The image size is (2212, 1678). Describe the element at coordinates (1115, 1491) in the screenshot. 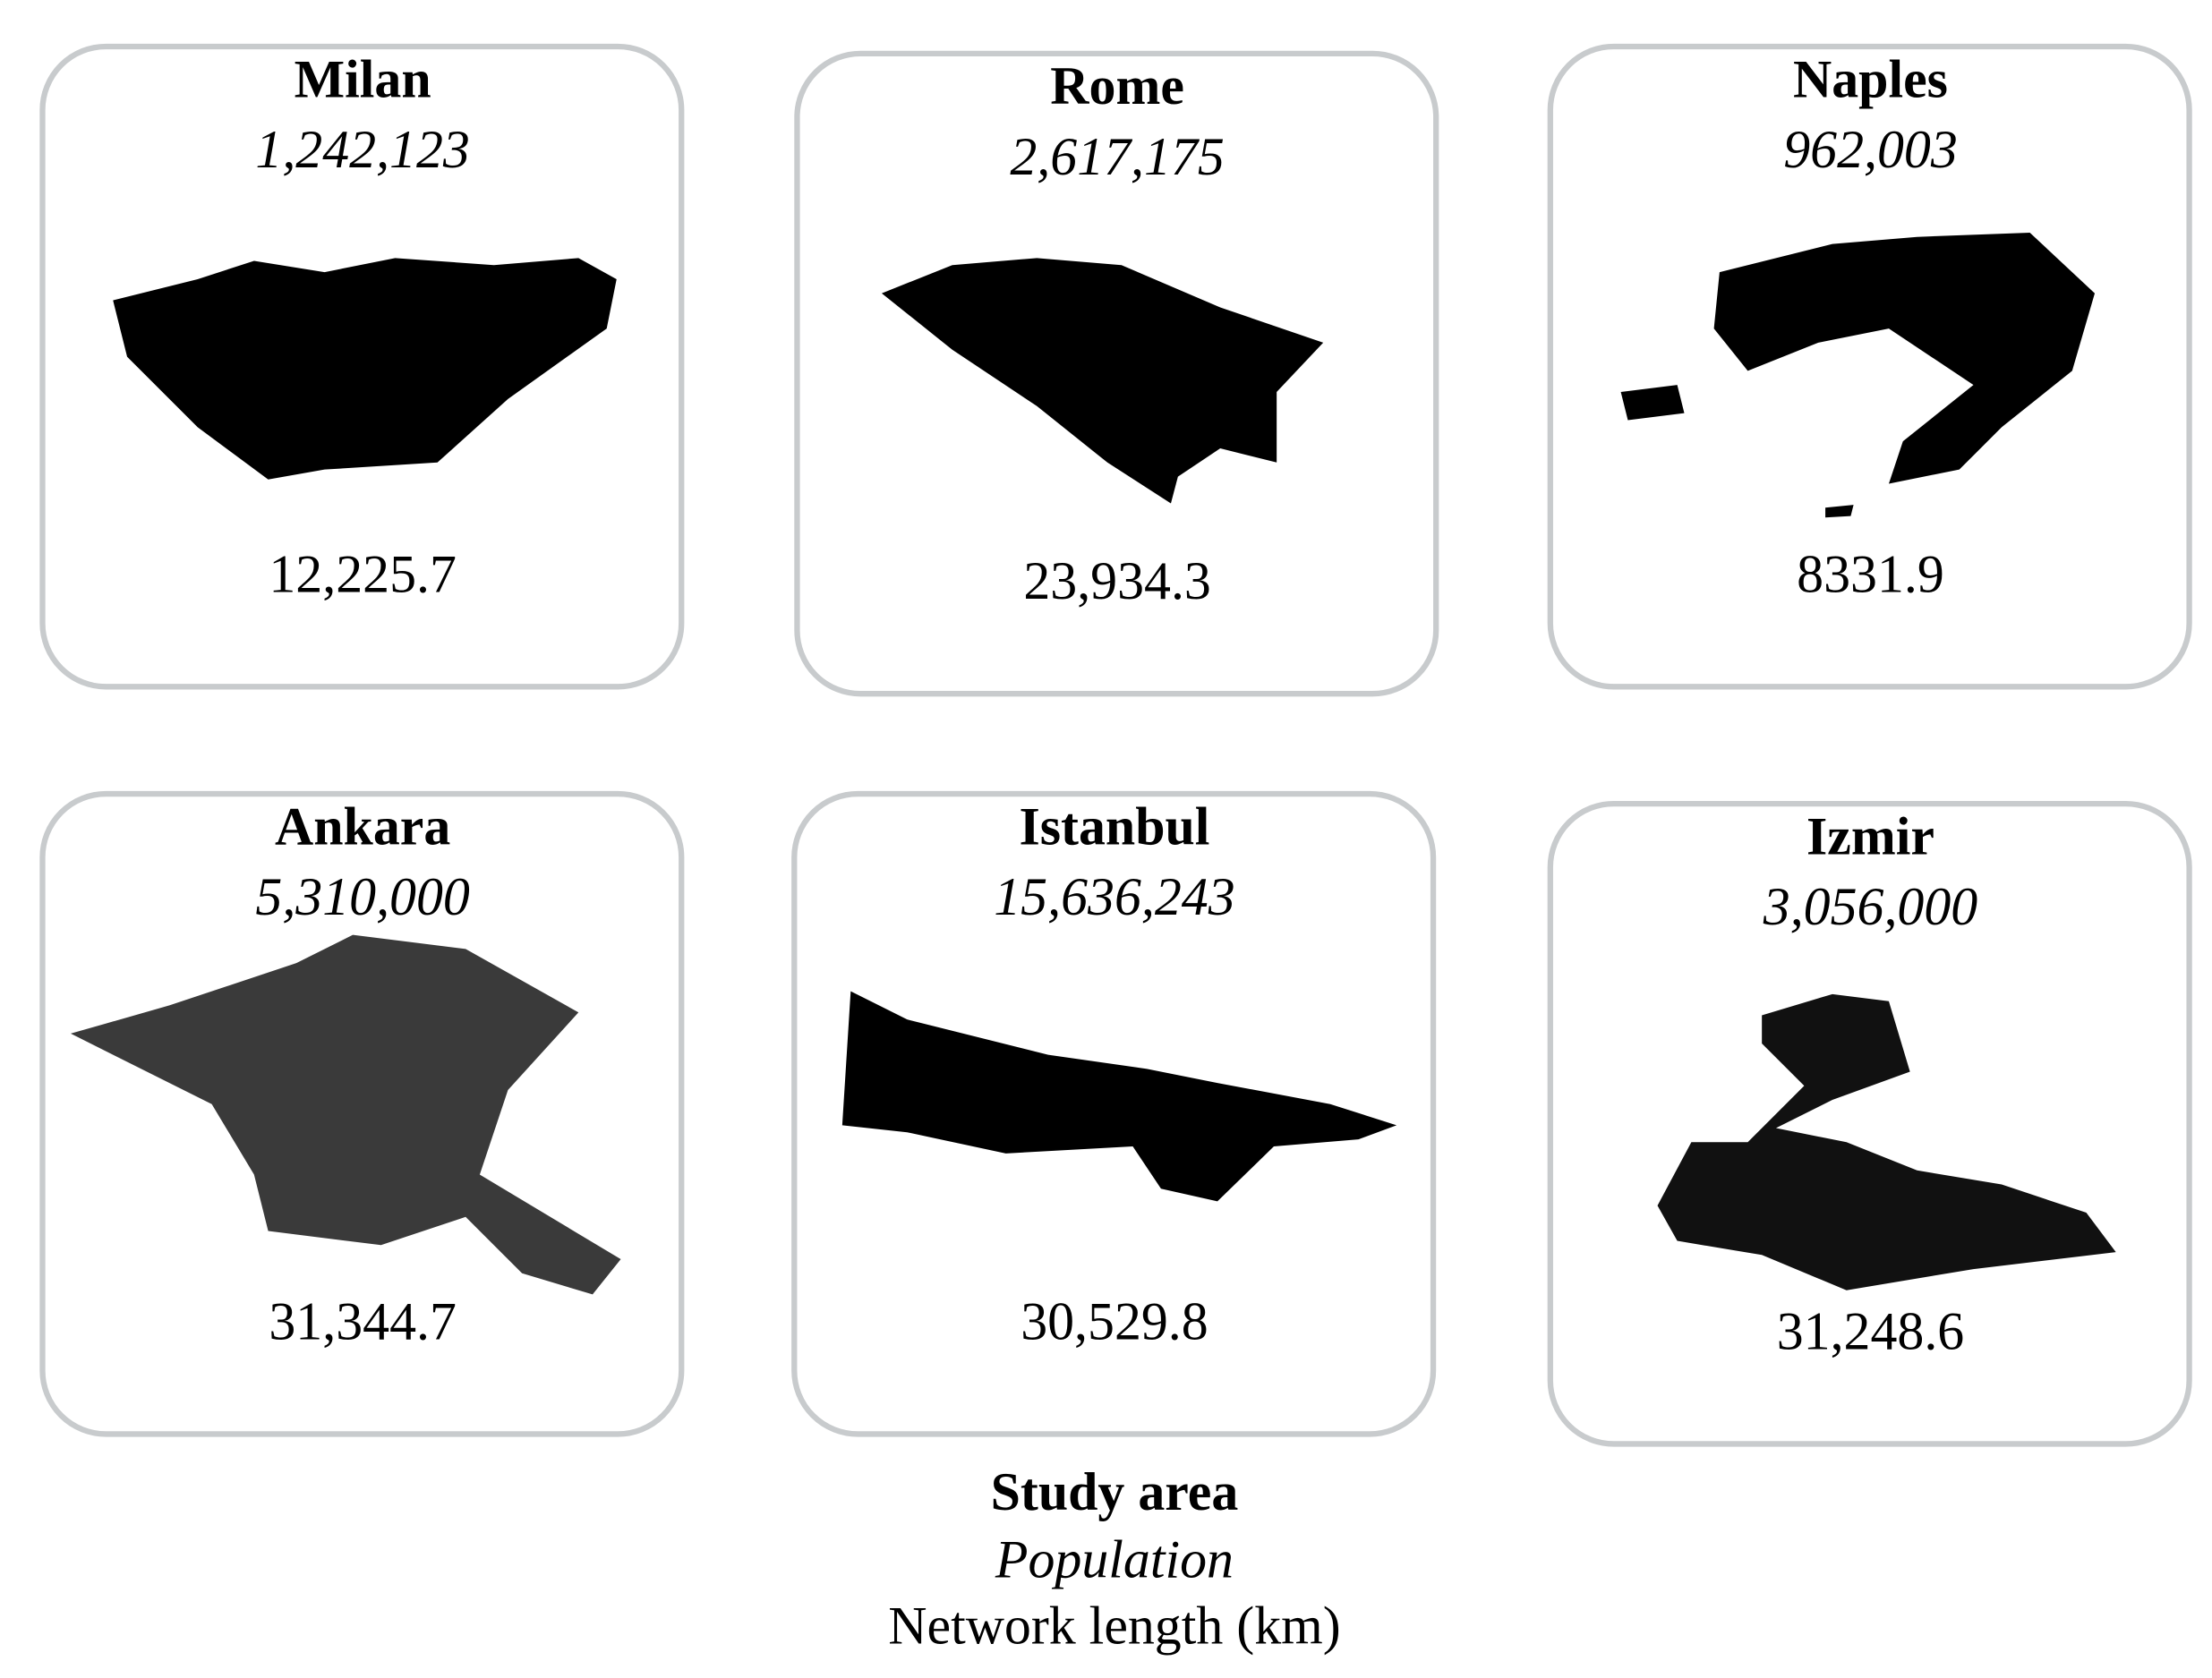

I see `legend-title: Study area` at that location.